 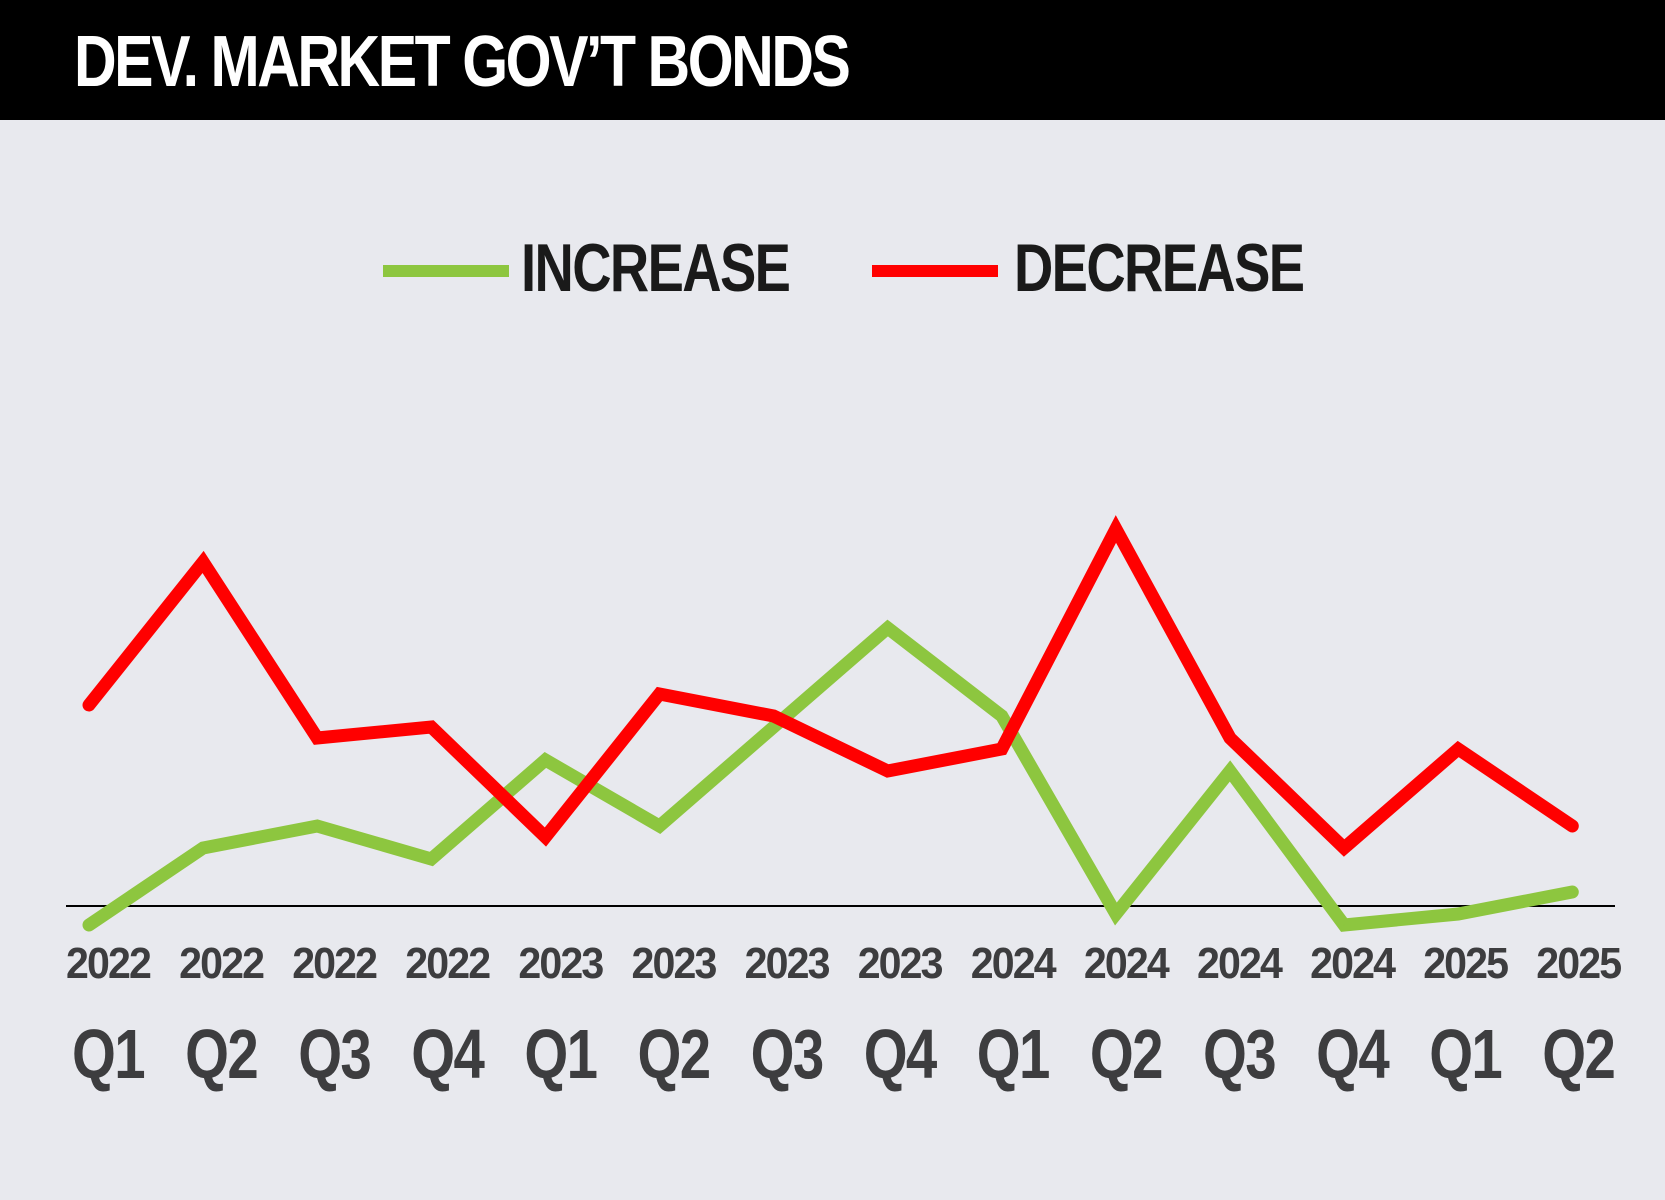 I want to click on chart-title: DEV. MARKET GOV’T BONDS, so click(x=462, y=62).